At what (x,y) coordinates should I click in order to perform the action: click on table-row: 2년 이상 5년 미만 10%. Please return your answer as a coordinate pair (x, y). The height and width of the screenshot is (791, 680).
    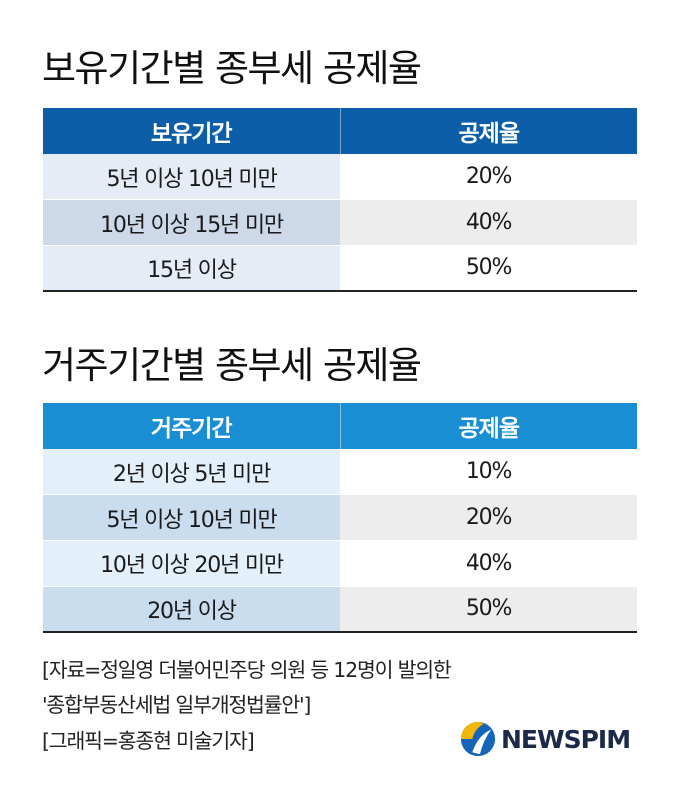
    Looking at the image, I should click on (340, 472).